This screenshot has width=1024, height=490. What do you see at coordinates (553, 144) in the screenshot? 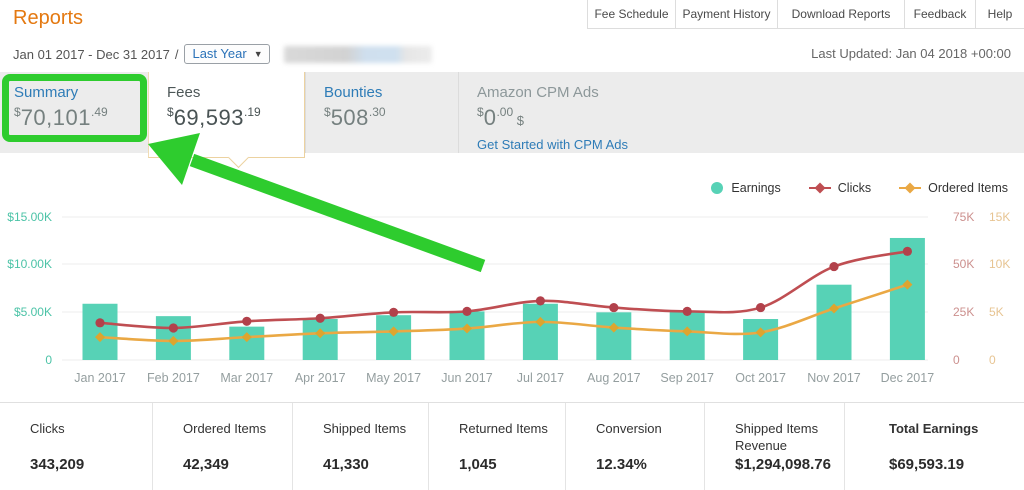
I see `get-started-cpm-link: Get Started with CPM Ads` at bounding box center [553, 144].